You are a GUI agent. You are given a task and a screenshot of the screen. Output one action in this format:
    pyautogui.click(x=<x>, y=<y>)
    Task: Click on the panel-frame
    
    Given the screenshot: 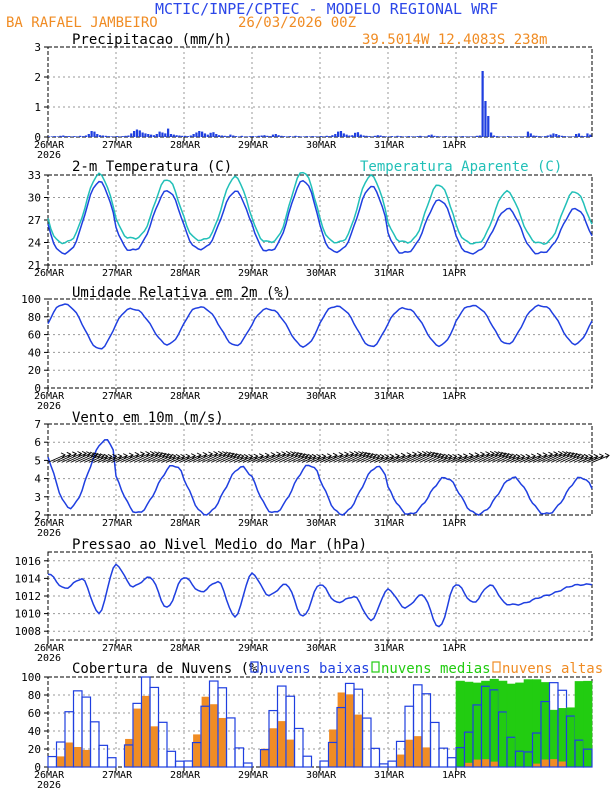 What is the action you would take?
    pyautogui.click(x=320, y=469)
    